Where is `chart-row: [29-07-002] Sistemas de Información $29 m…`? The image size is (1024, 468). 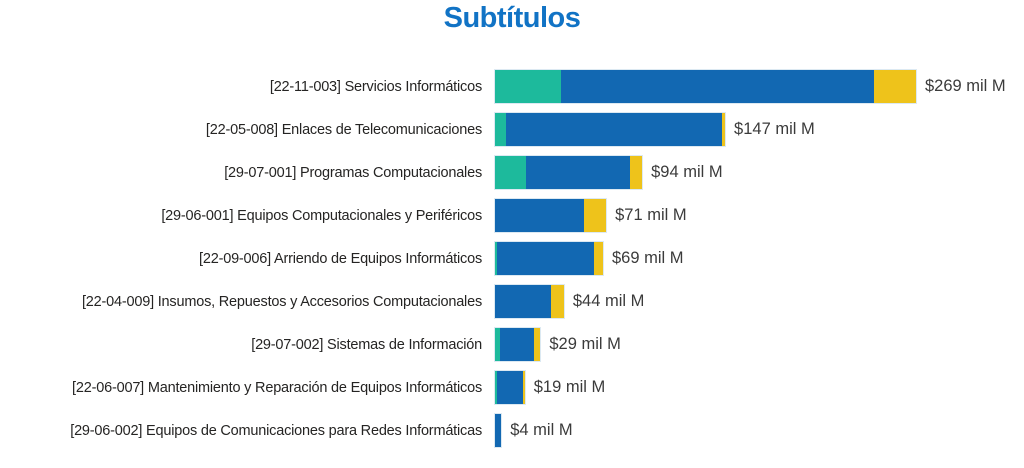 chart-row: [29-07-002] Sistemas de Información $29 m… is located at coordinates (512, 344).